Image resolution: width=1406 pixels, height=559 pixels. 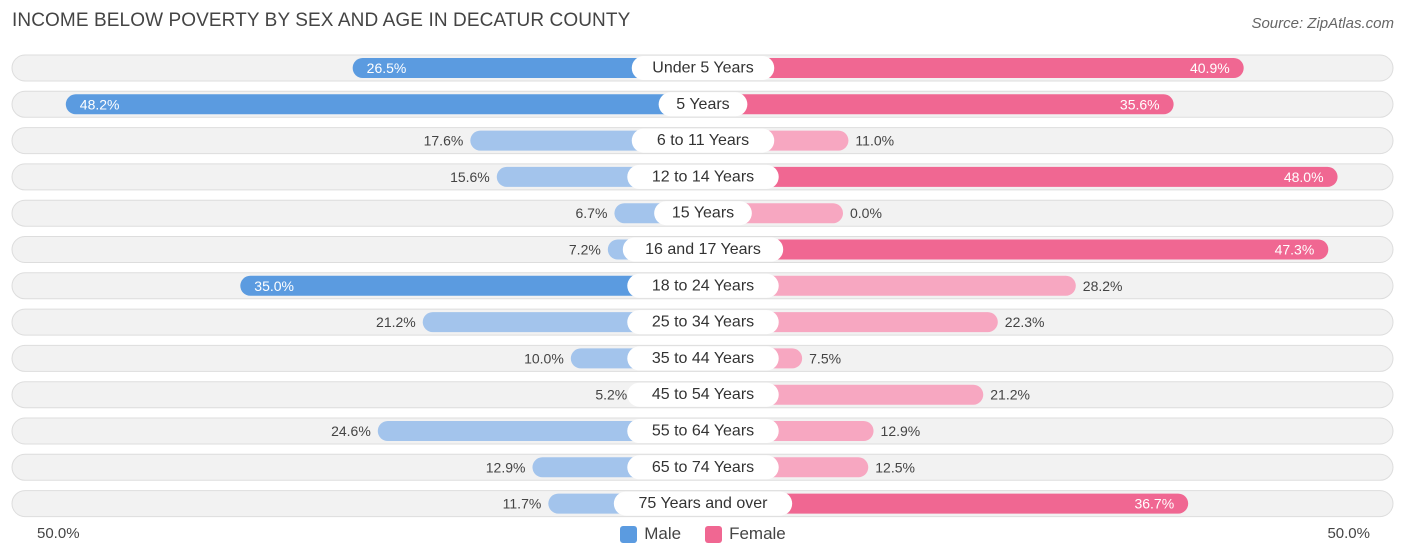 I want to click on legend-item-male: Male, so click(x=650, y=534).